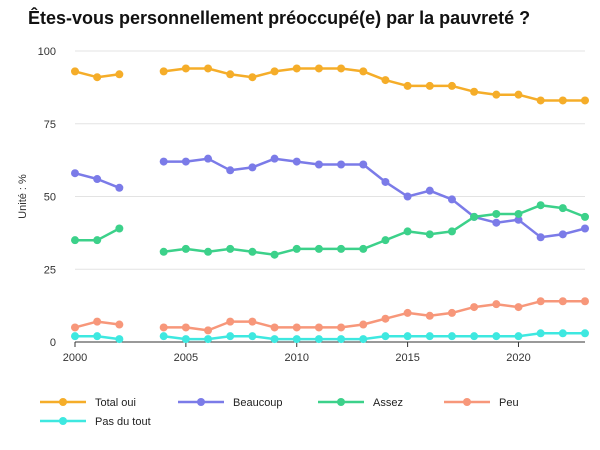  What do you see at coordinates (95, 422) in the screenshot?
I see `legend-item: Pas du tout` at bounding box center [95, 422].